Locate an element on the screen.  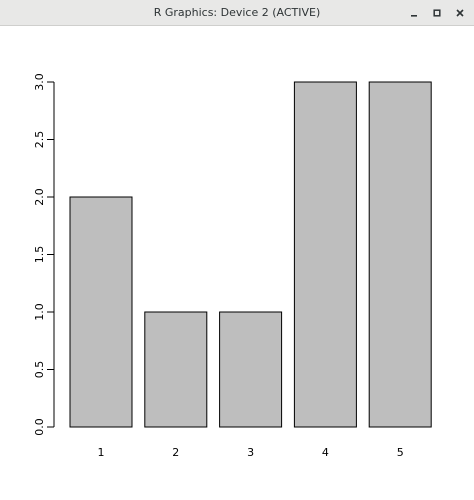
x-tick-label-2: 2 is located at coordinates (175, 452).